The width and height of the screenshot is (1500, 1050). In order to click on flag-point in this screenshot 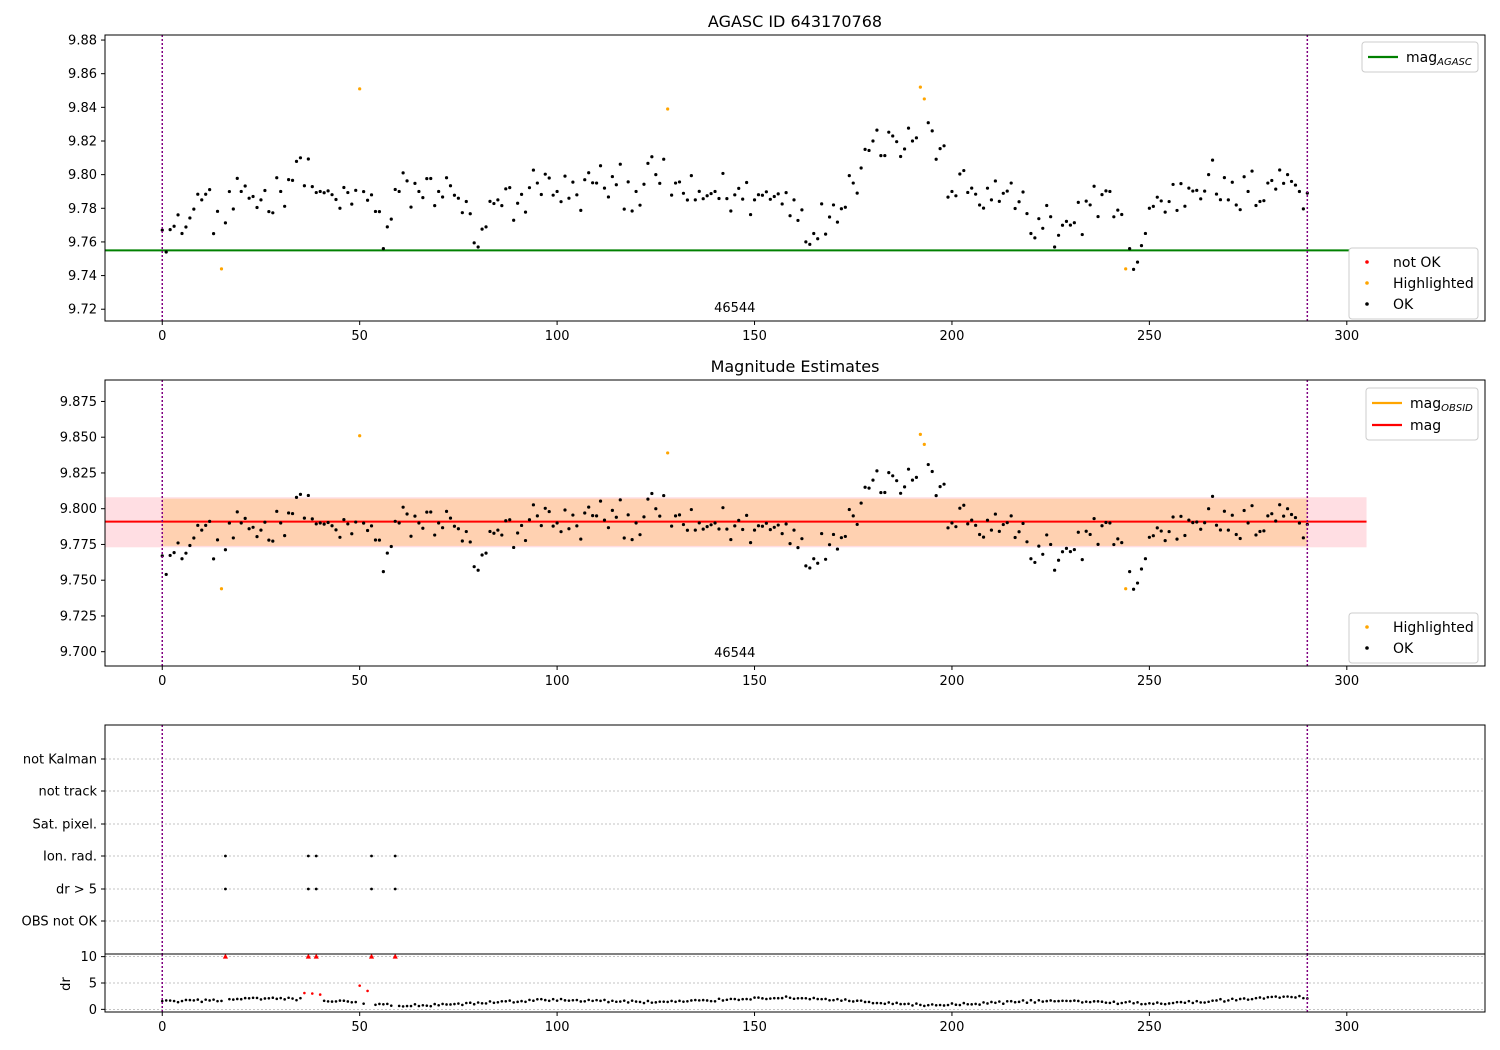, I will do `click(371, 889)`.